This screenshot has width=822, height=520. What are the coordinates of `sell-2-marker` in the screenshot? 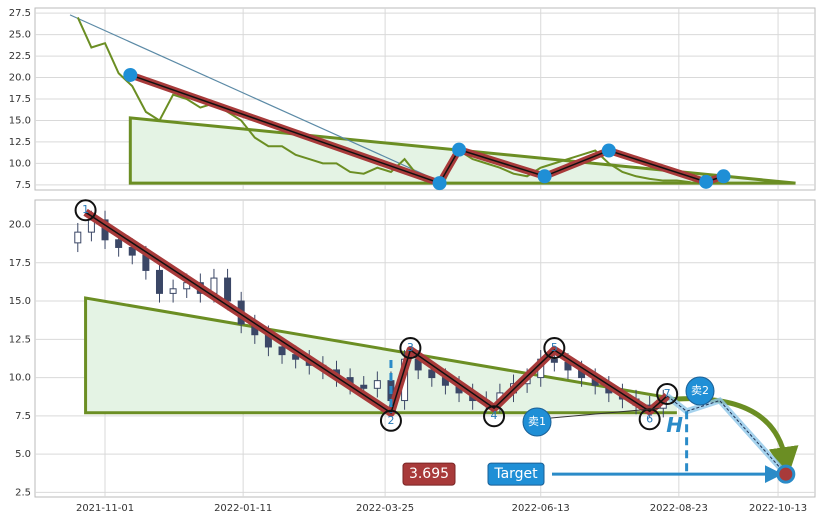 It's located at (700, 391).